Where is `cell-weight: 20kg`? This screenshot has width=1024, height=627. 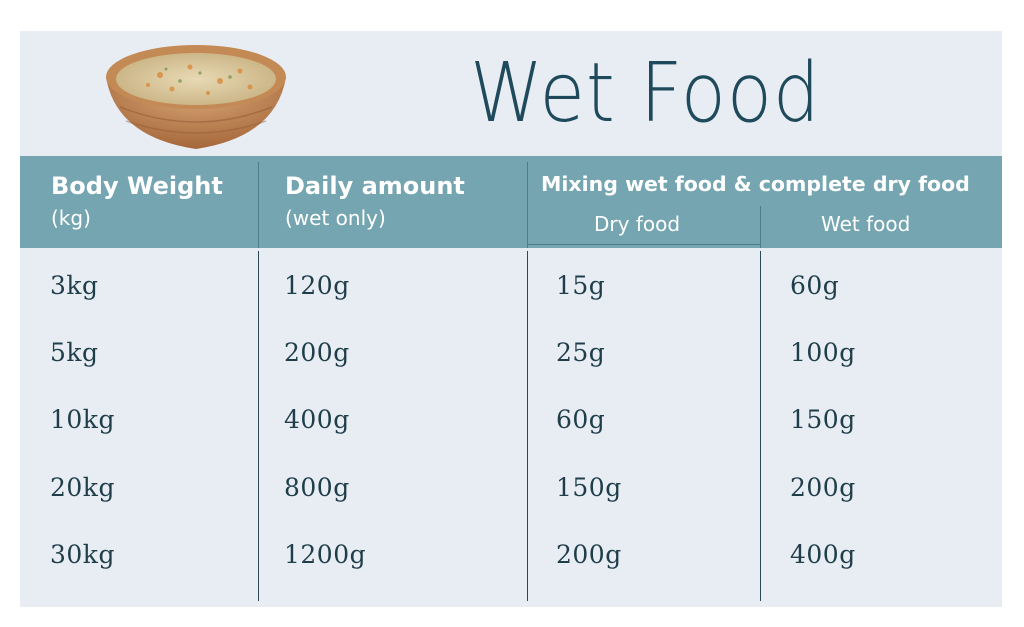 cell-weight: 20kg is located at coordinates (82, 487).